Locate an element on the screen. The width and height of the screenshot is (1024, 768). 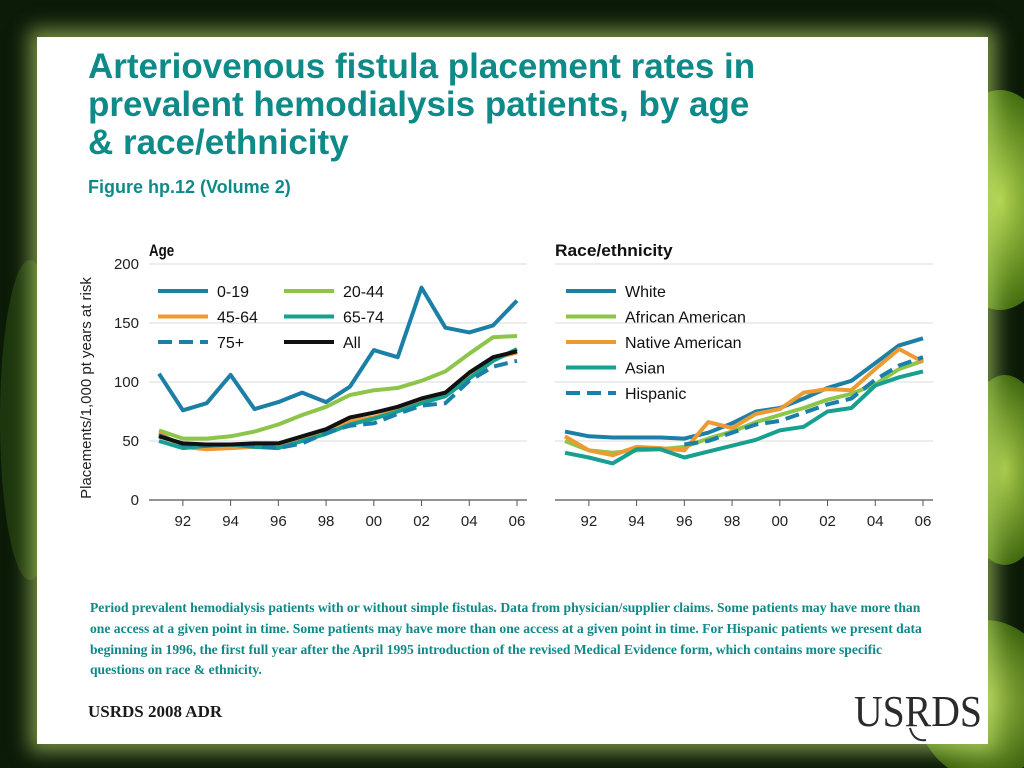
age-y-tick-label: 0 is located at coordinates (135, 500).